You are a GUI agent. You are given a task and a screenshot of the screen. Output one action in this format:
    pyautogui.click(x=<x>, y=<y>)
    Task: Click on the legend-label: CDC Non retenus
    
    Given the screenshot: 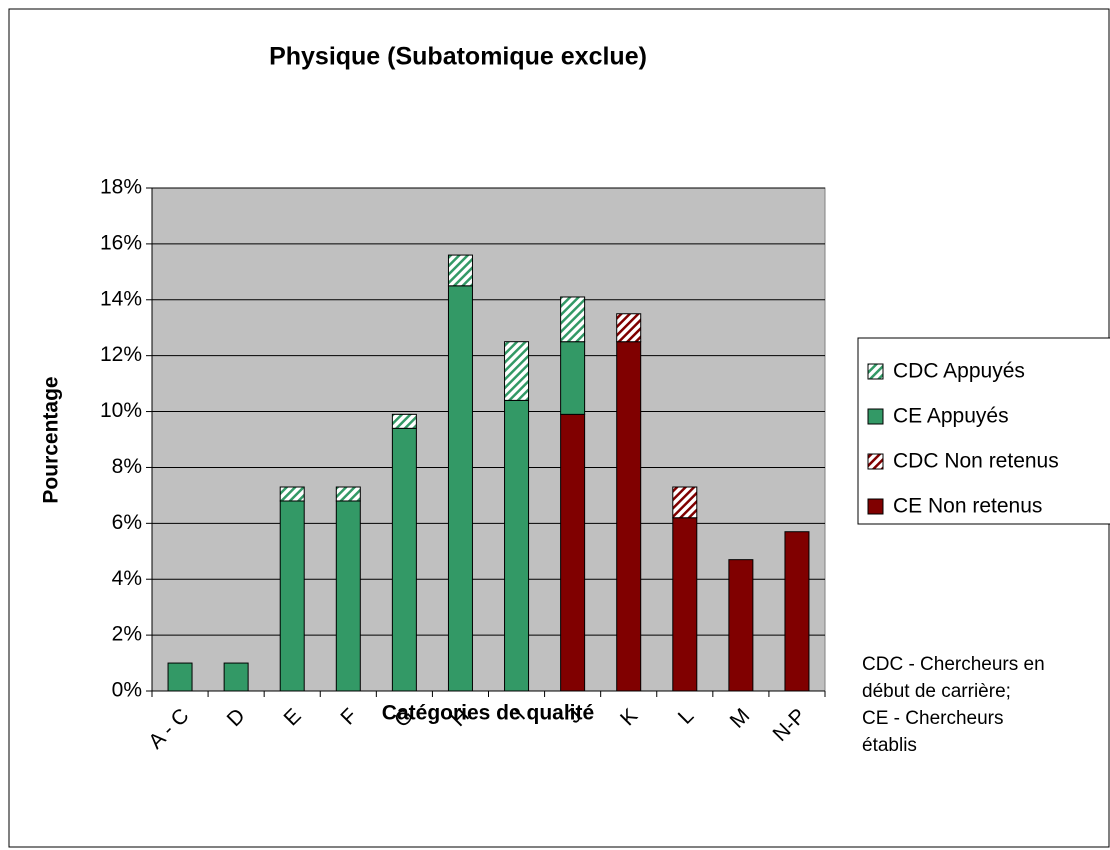 What is the action you would take?
    pyautogui.click(x=976, y=461)
    